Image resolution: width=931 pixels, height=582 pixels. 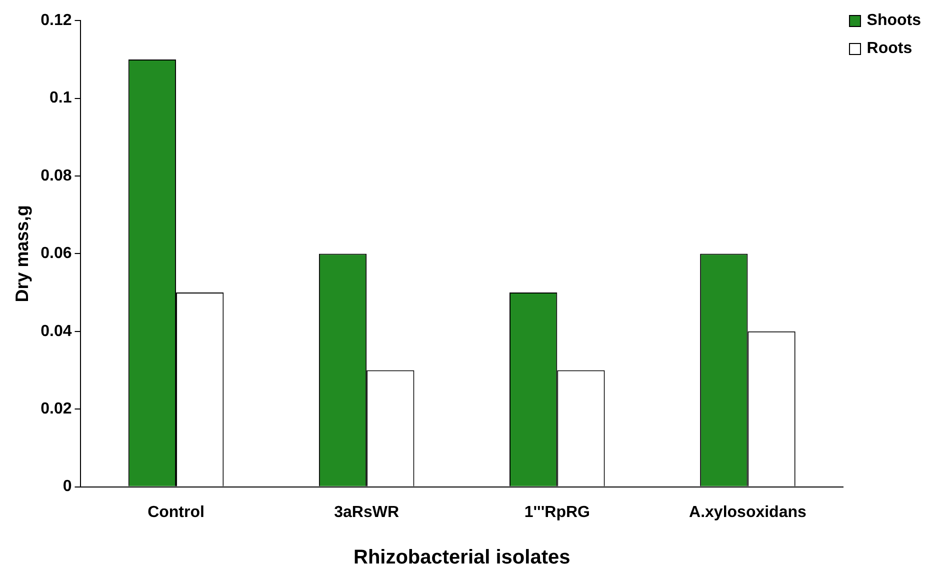 What do you see at coordinates (56, 331) in the screenshot?
I see `y-tick-label: 0.04` at bounding box center [56, 331].